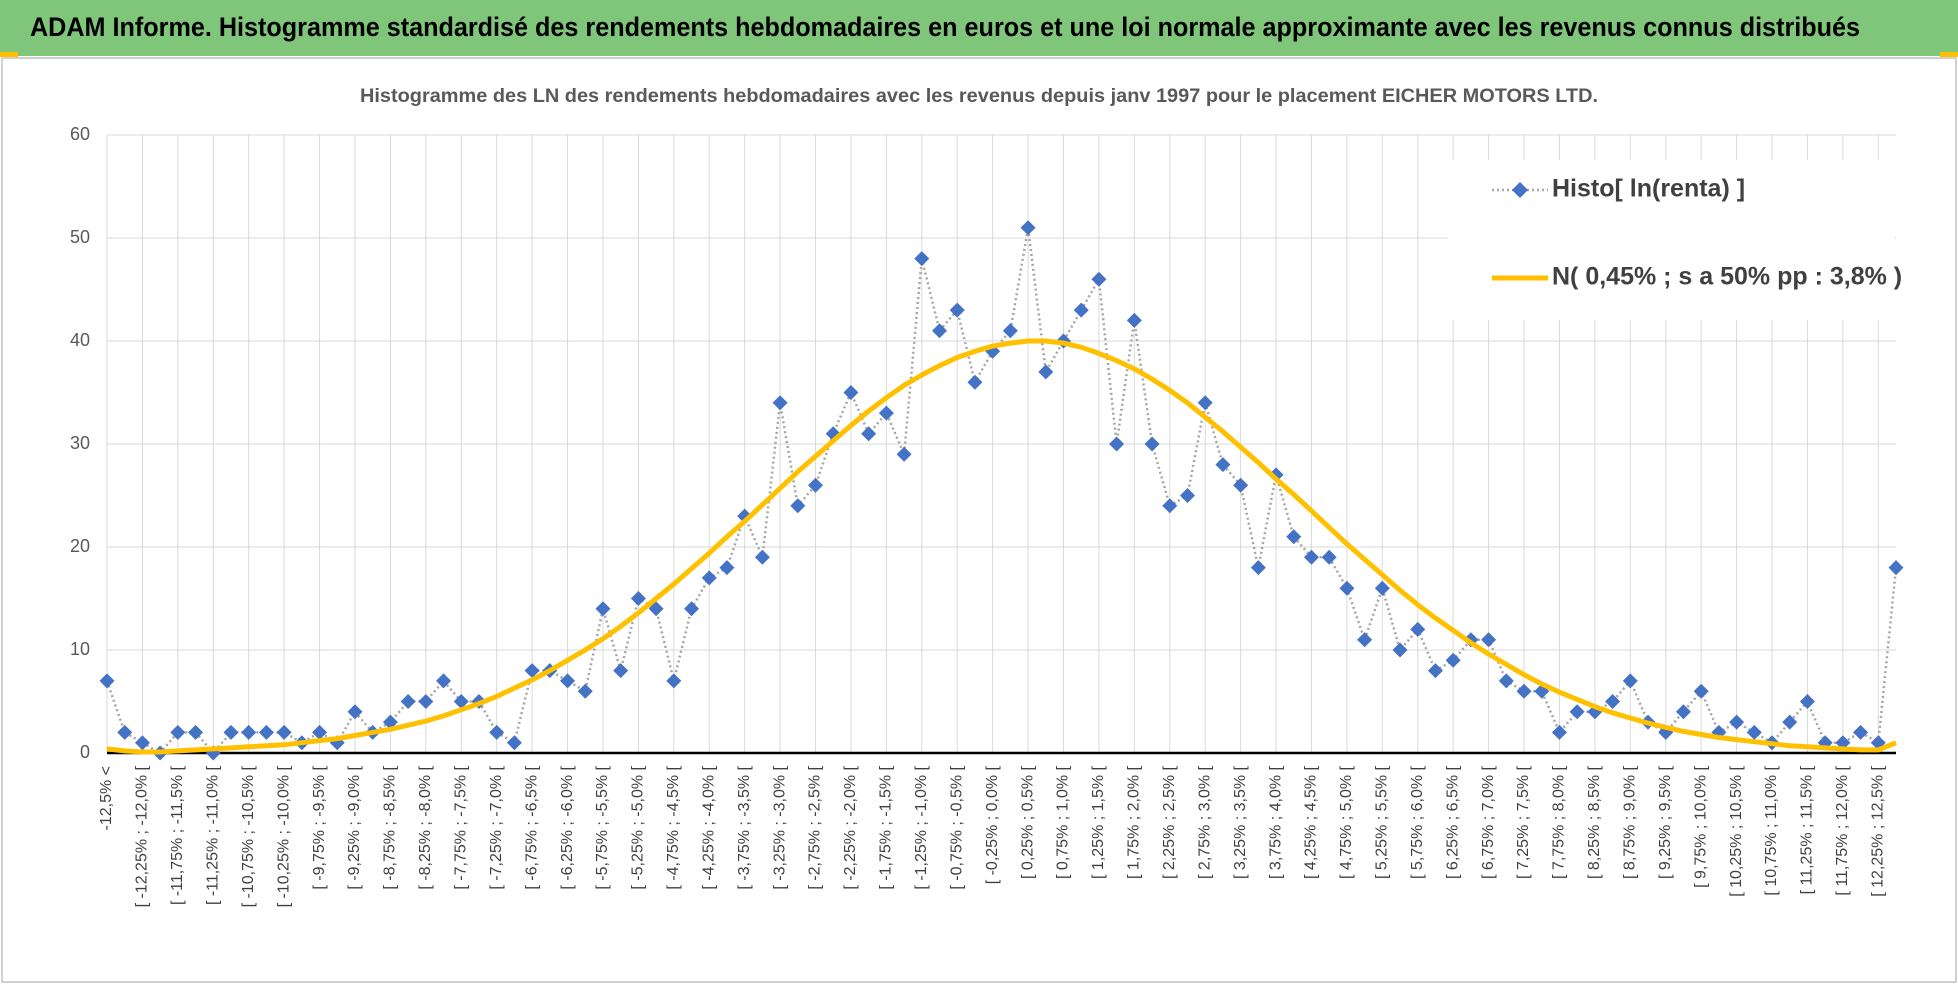 The height and width of the screenshot is (984, 1958). Describe the element at coordinates (1098, 822) in the screenshot. I see `x-tick-label: [ 1,25% ; 1,5% [` at that location.